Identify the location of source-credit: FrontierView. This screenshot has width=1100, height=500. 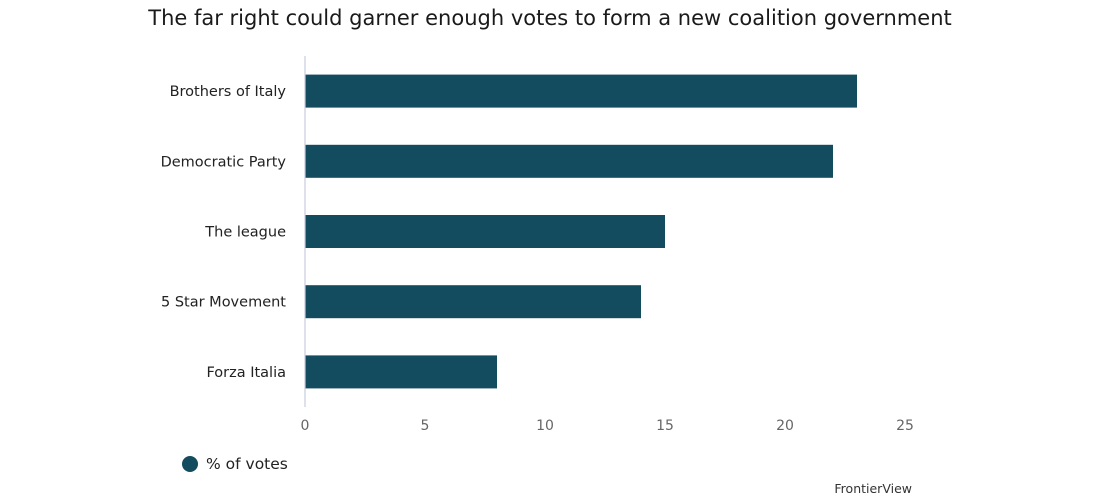
(873, 488).